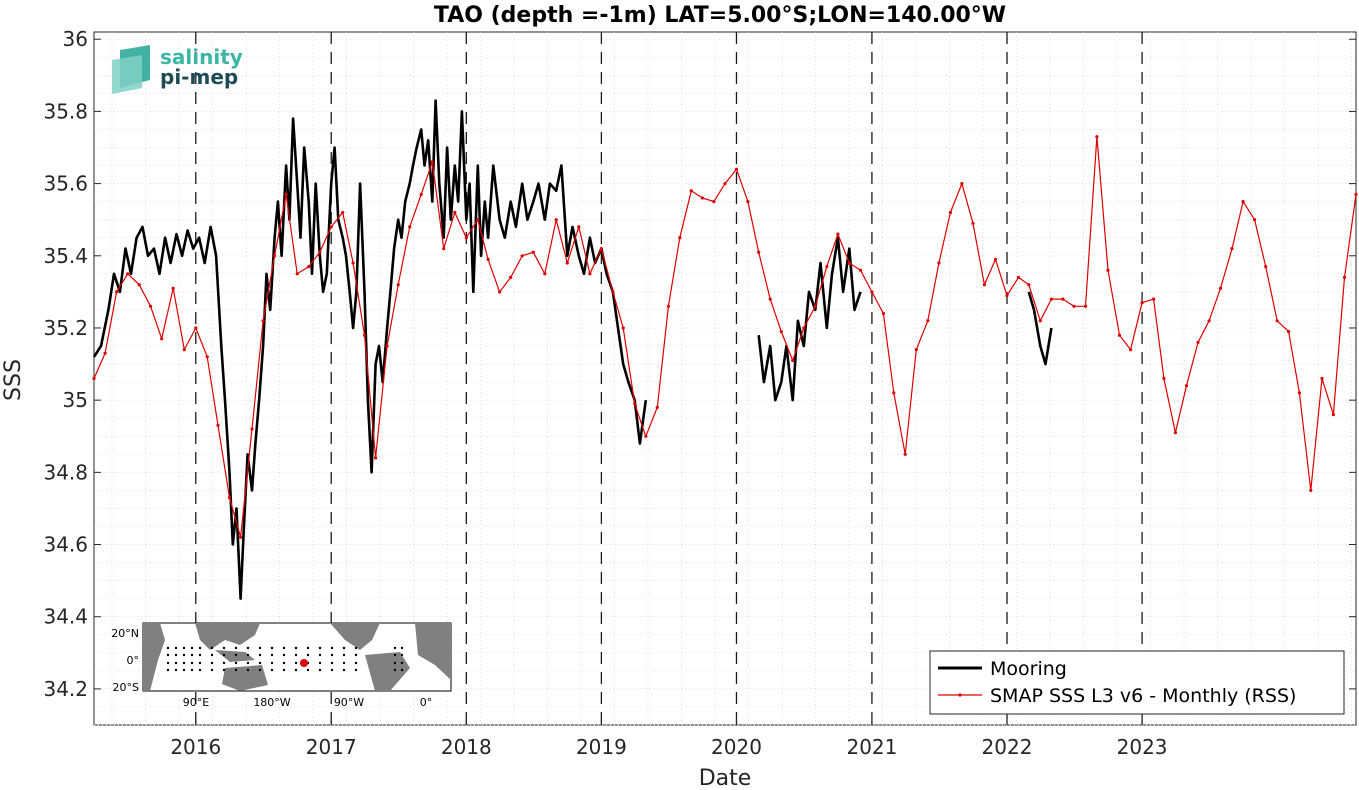  What do you see at coordinates (349, 702) in the screenshot?
I see `inset-lon-90w: 90°W` at bounding box center [349, 702].